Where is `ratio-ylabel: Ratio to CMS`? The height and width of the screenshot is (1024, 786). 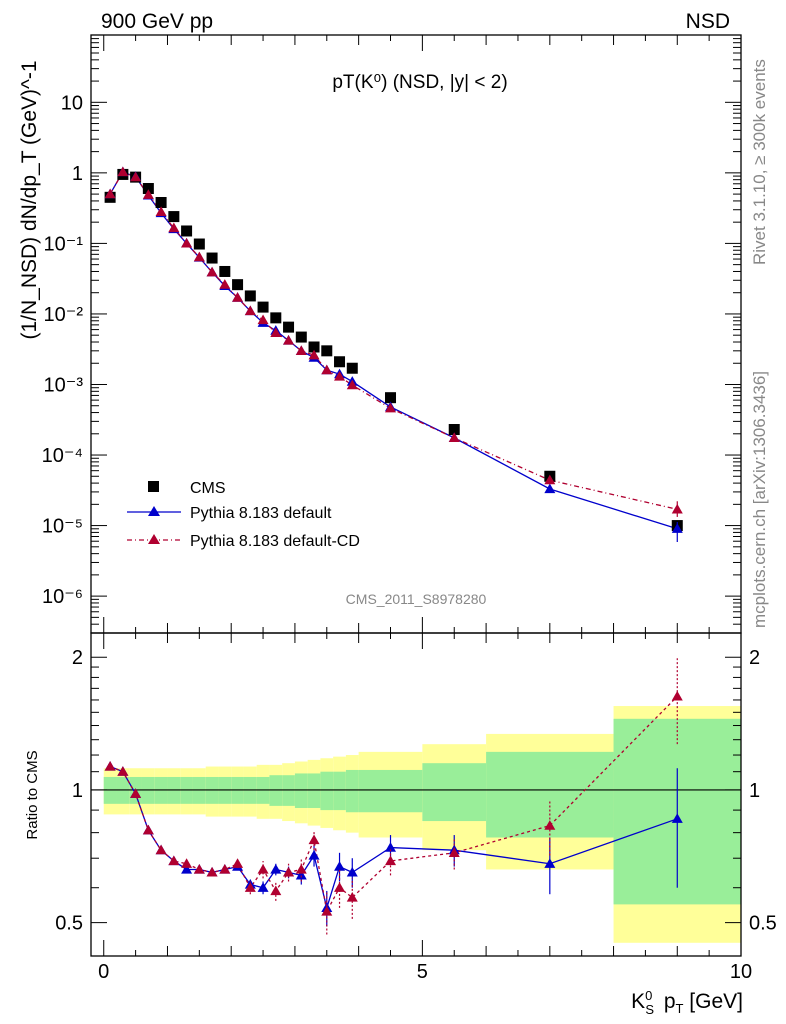
ratio-ylabel: Ratio to CMS is located at coordinates (32, 794).